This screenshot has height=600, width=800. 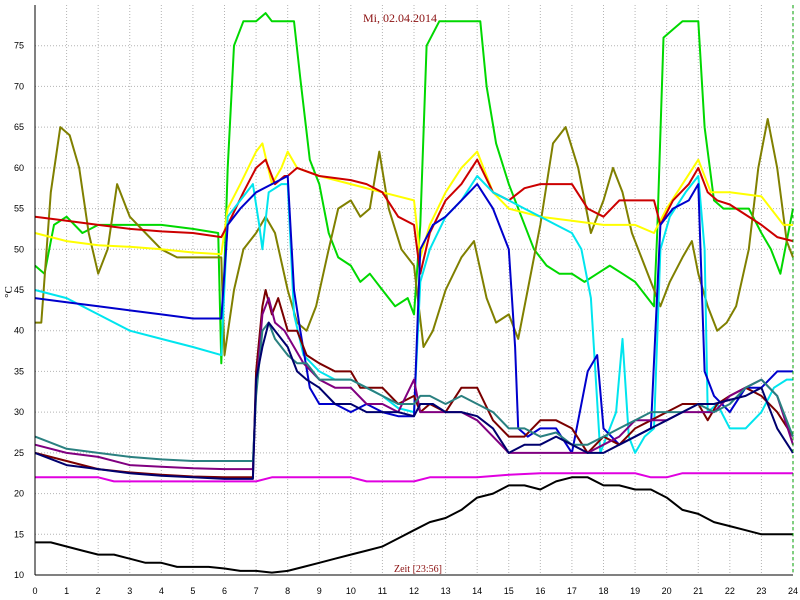 I want to click on x-tick-label: 15, so click(x=509, y=591).